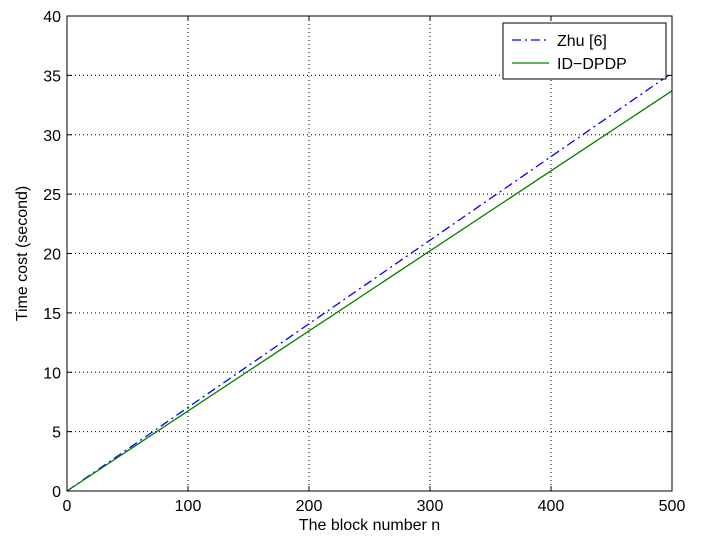  I want to click on x-axis-label: The block number n, so click(369, 525).